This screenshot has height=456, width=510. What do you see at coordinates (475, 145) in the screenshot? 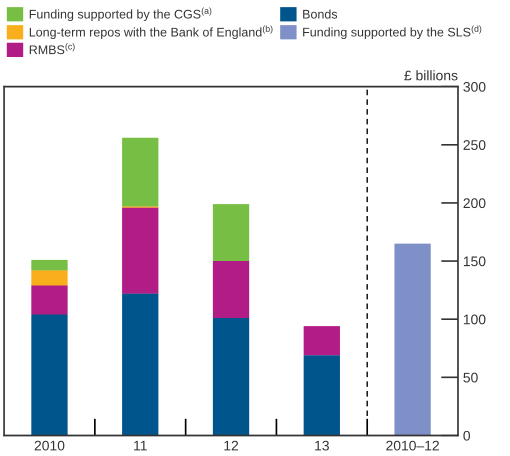
I see `y-tick-label: 250` at bounding box center [475, 145].